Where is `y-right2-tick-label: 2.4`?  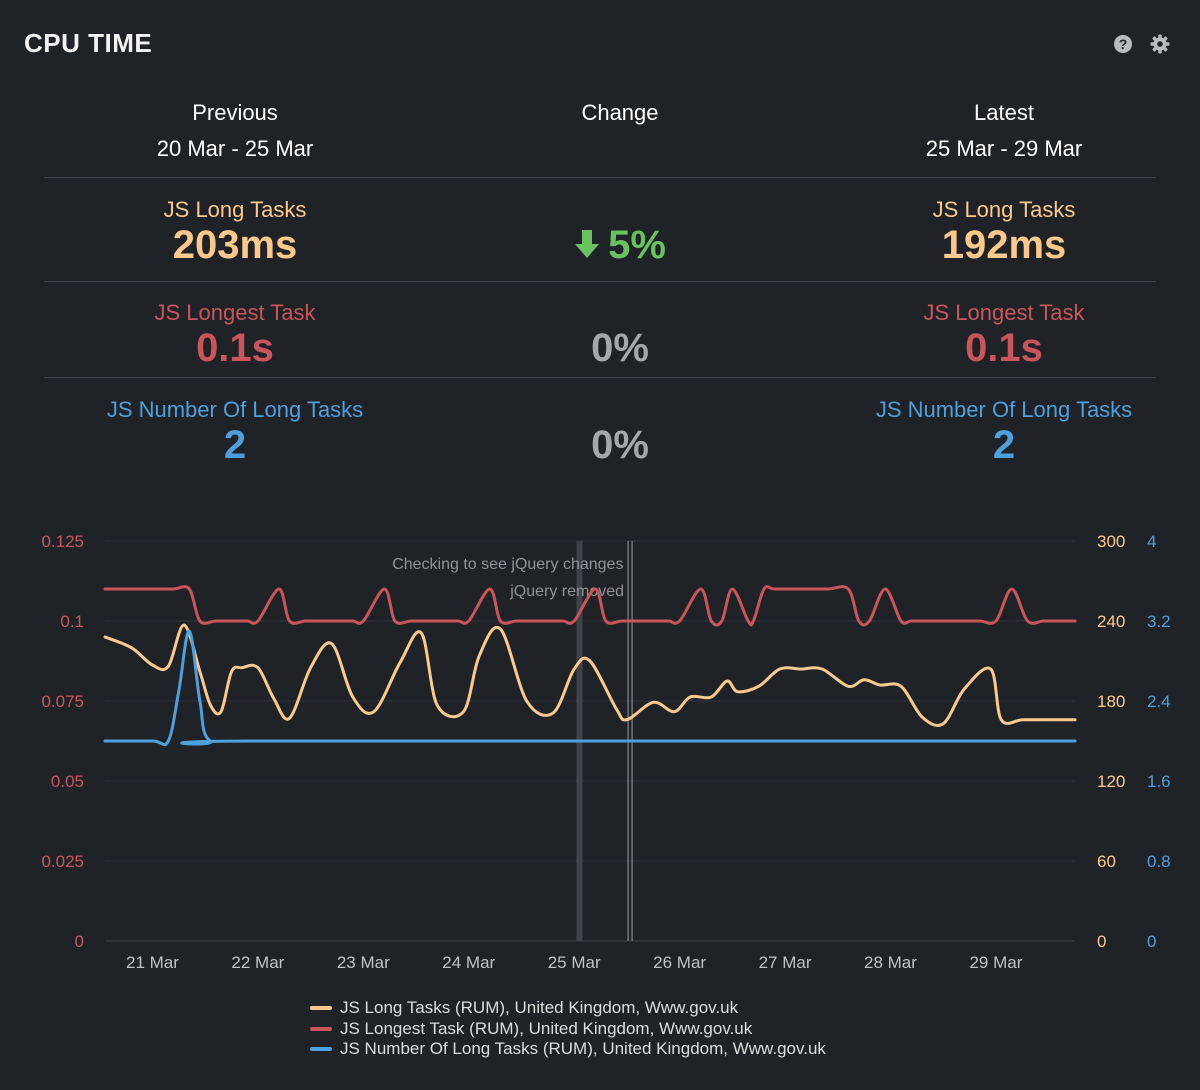 y-right2-tick-label: 2.4 is located at coordinates (1159, 701).